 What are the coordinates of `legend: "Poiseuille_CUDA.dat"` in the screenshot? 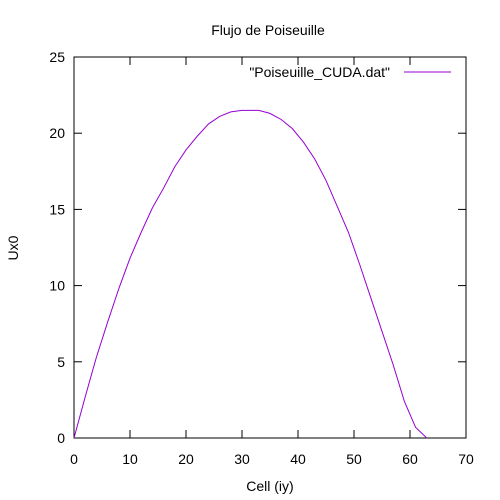 It's located at (350, 72).